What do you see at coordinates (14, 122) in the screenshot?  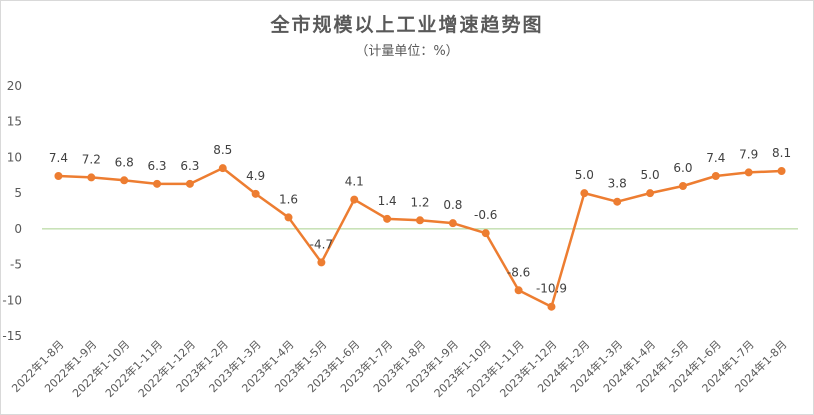 I see `y-tick-label: 15` at bounding box center [14, 122].